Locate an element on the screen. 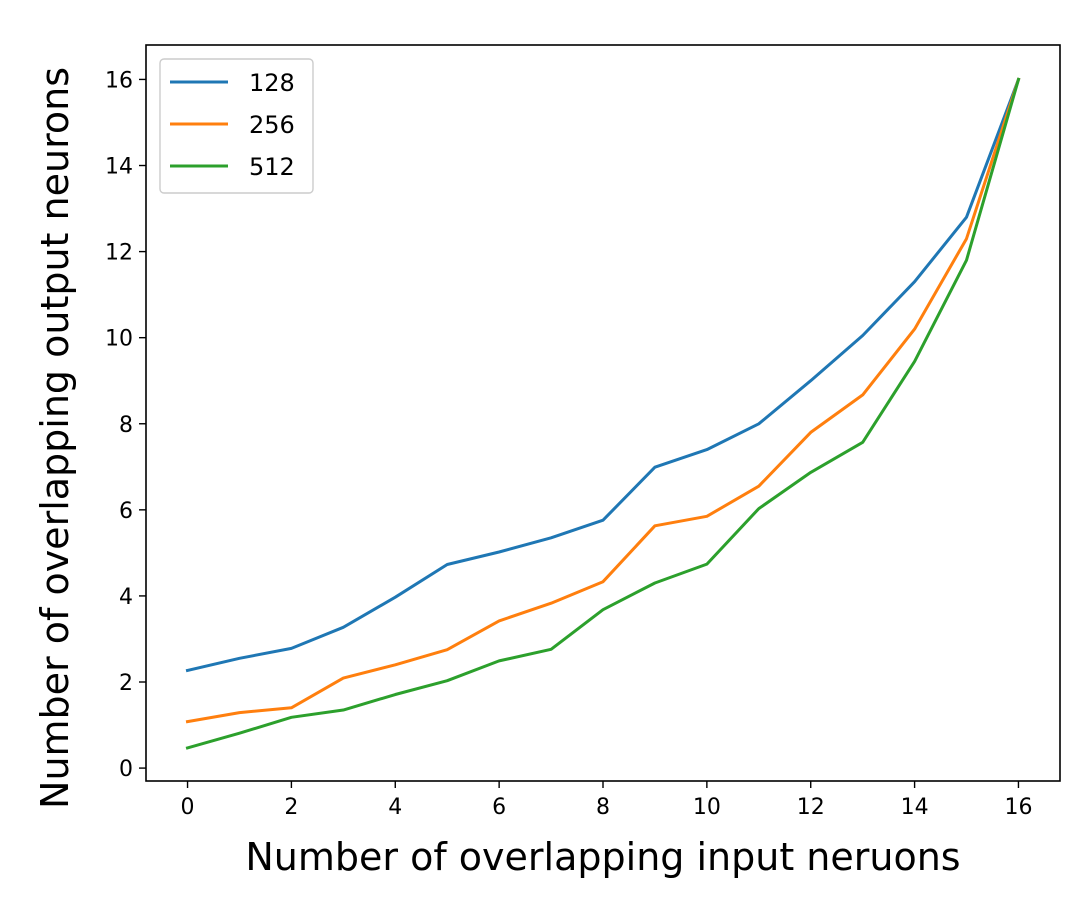  x-tick-label: 12 is located at coordinates (811, 807).